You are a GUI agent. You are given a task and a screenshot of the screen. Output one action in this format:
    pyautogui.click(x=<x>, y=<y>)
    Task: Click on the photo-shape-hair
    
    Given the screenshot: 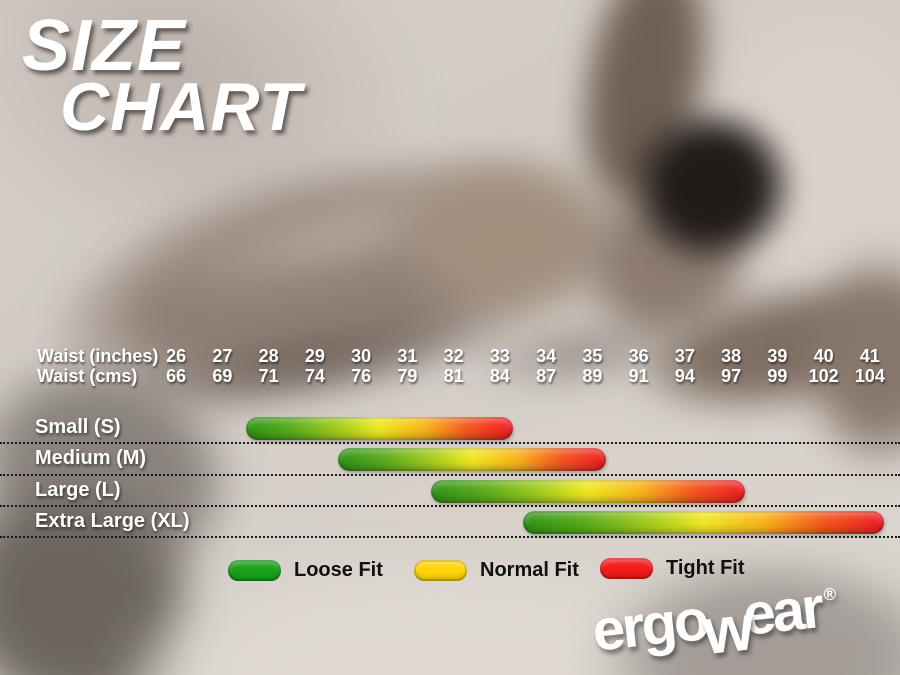 What is the action you would take?
    pyautogui.click(x=711, y=186)
    